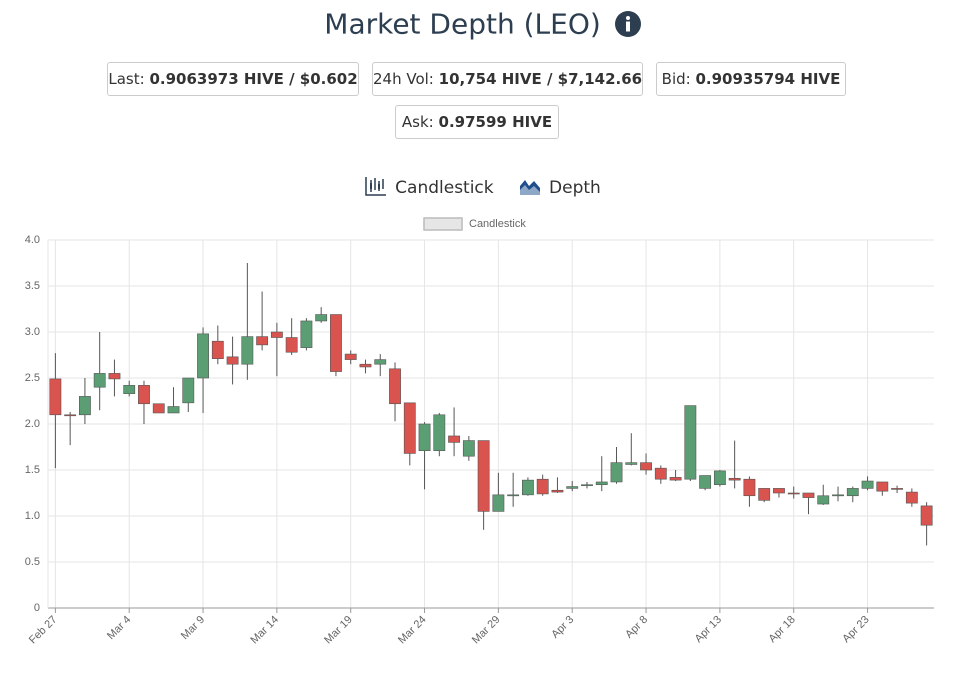  Describe the element at coordinates (855, 629) in the screenshot. I see `x-tick-label: Apr 23` at that location.